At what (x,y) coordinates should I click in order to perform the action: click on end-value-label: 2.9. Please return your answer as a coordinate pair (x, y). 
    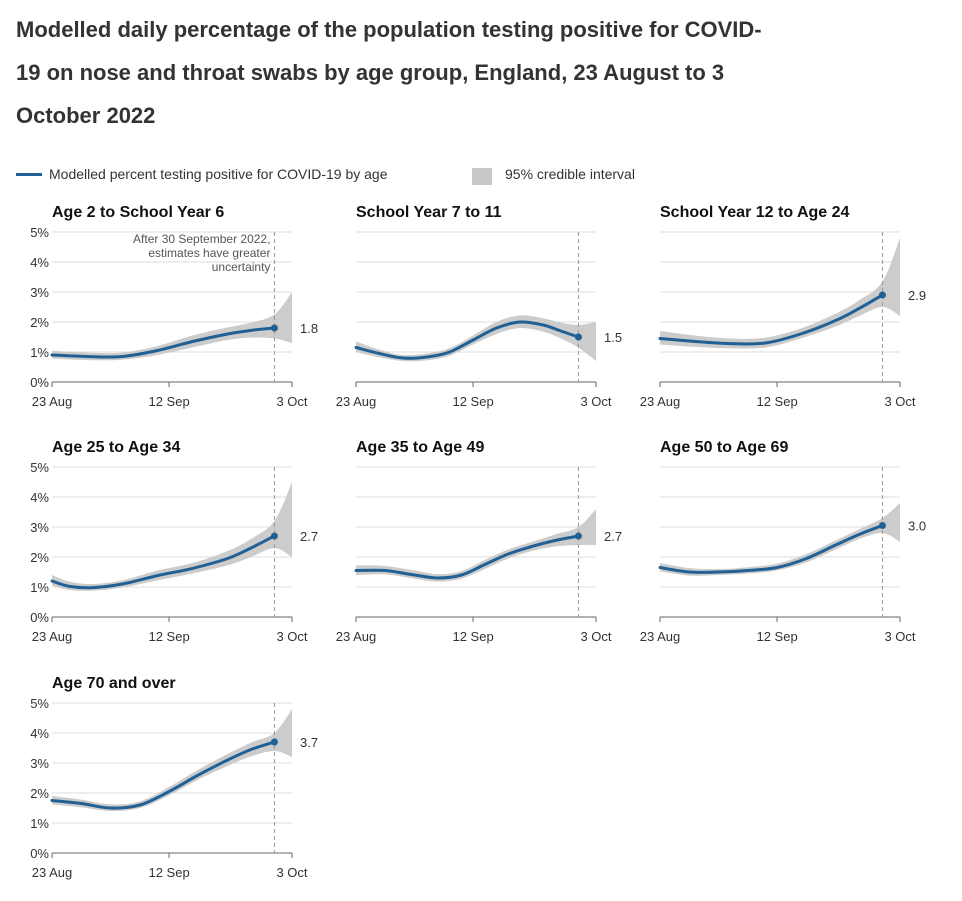
    Looking at the image, I should click on (917, 295).